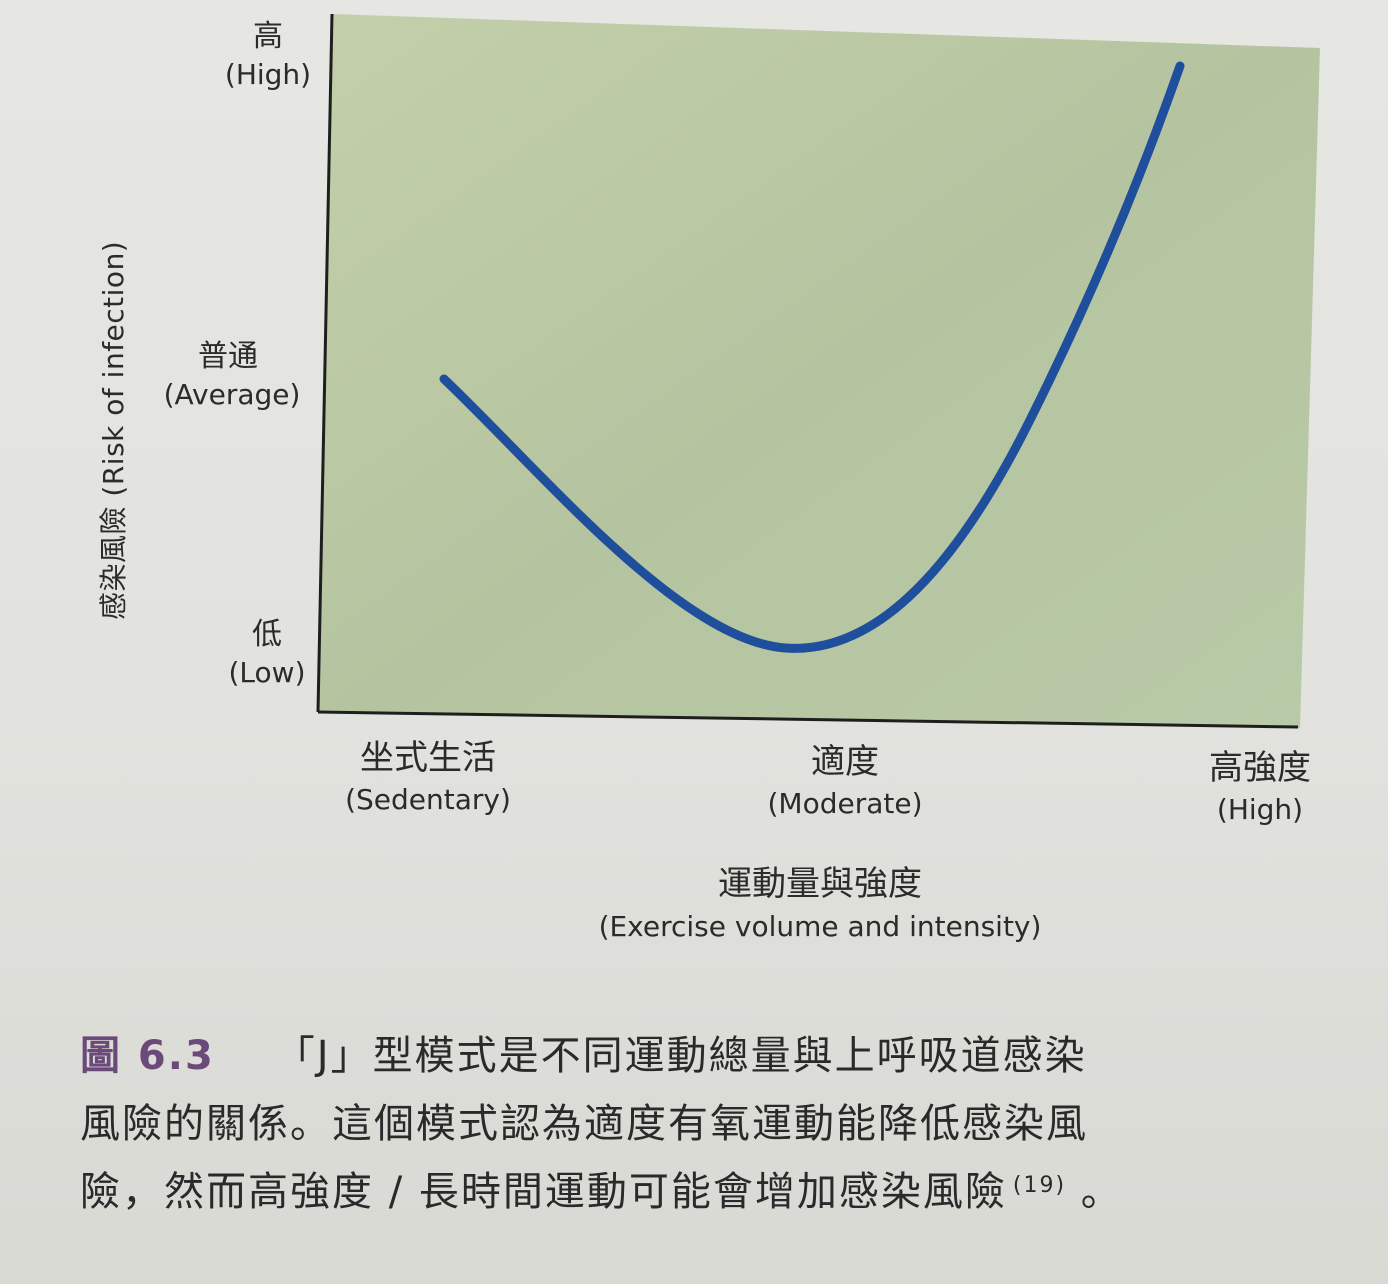 Image resolution: width=1388 pixels, height=1284 pixels. I want to click on x-tick-moderate-zh: 適度, so click(845, 762).